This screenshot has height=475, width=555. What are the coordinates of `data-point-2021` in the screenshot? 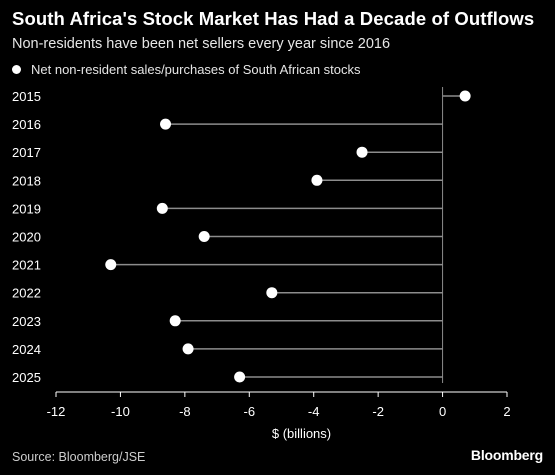 It's located at (111, 265).